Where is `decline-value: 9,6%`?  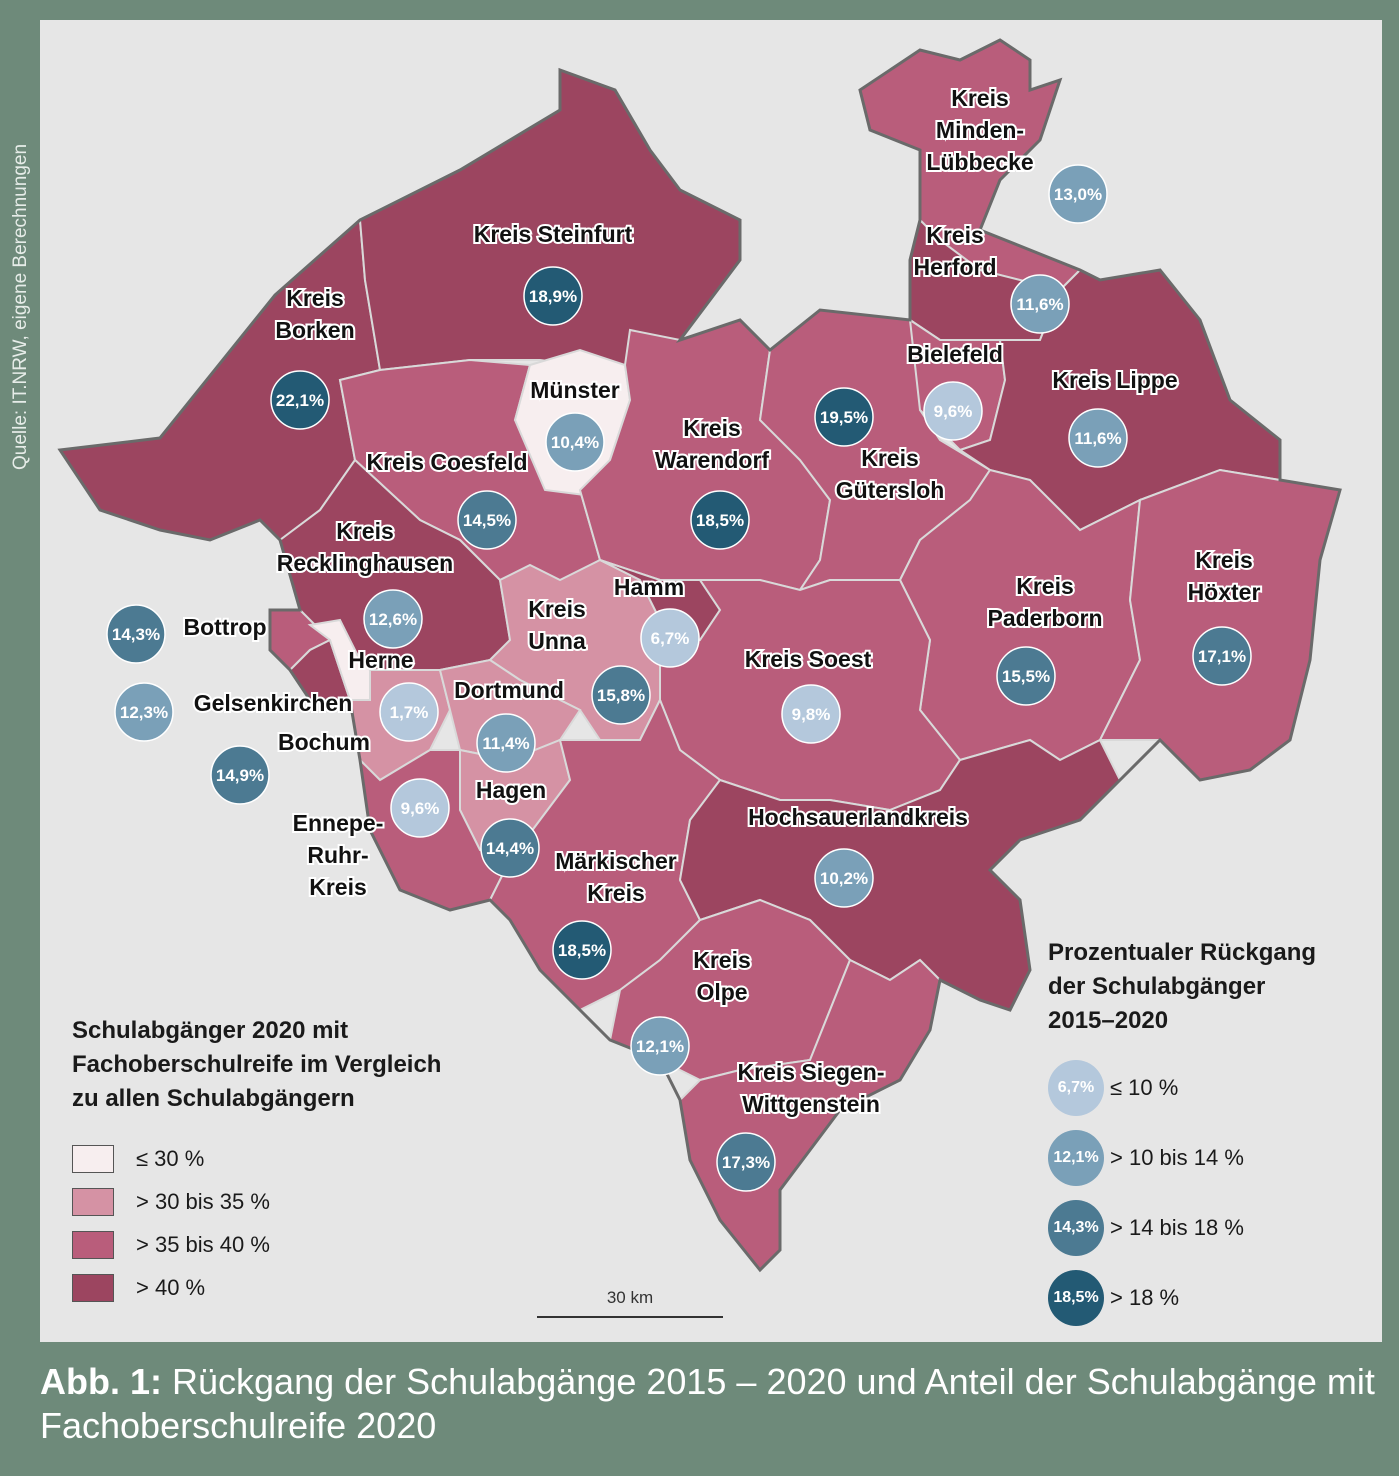 decline-value: 9,6% is located at coordinates (953, 411).